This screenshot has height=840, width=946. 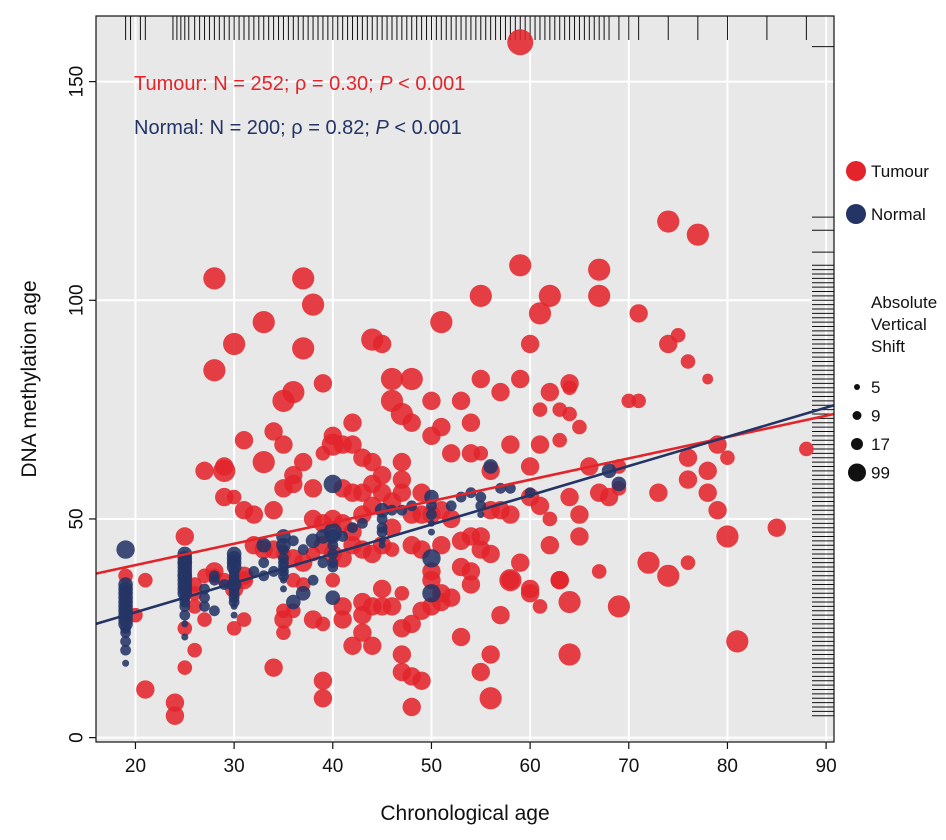 I want to click on y-tick-label: 150, so click(x=77, y=82).